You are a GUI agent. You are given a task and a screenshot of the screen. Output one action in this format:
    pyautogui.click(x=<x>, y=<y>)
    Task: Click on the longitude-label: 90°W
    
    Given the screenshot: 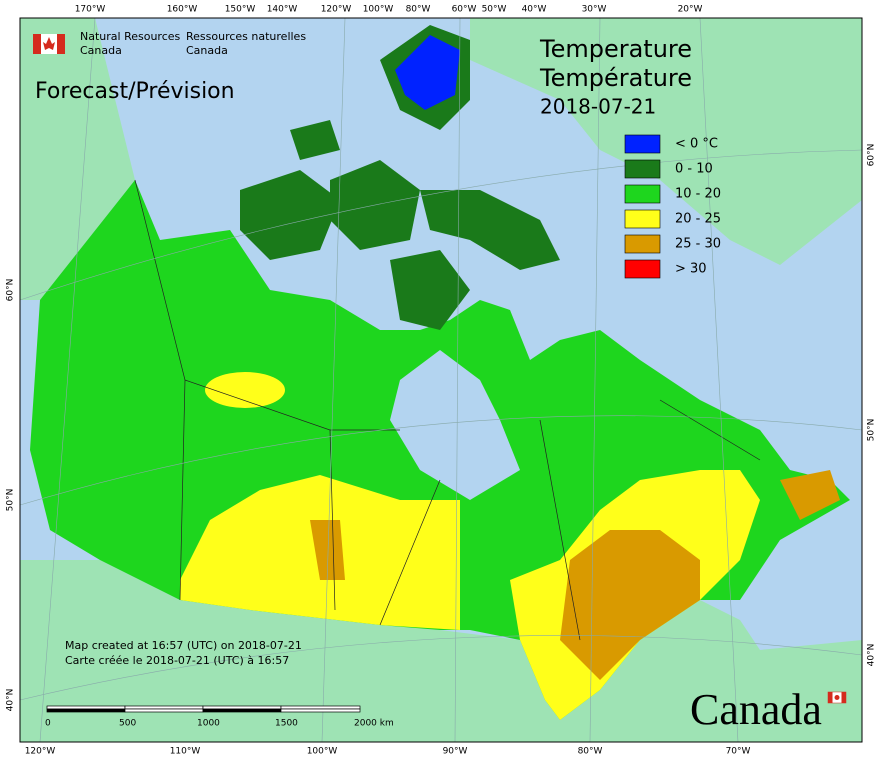 What is the action you would take?
    pyautogui.click(x=455, y=752)
    